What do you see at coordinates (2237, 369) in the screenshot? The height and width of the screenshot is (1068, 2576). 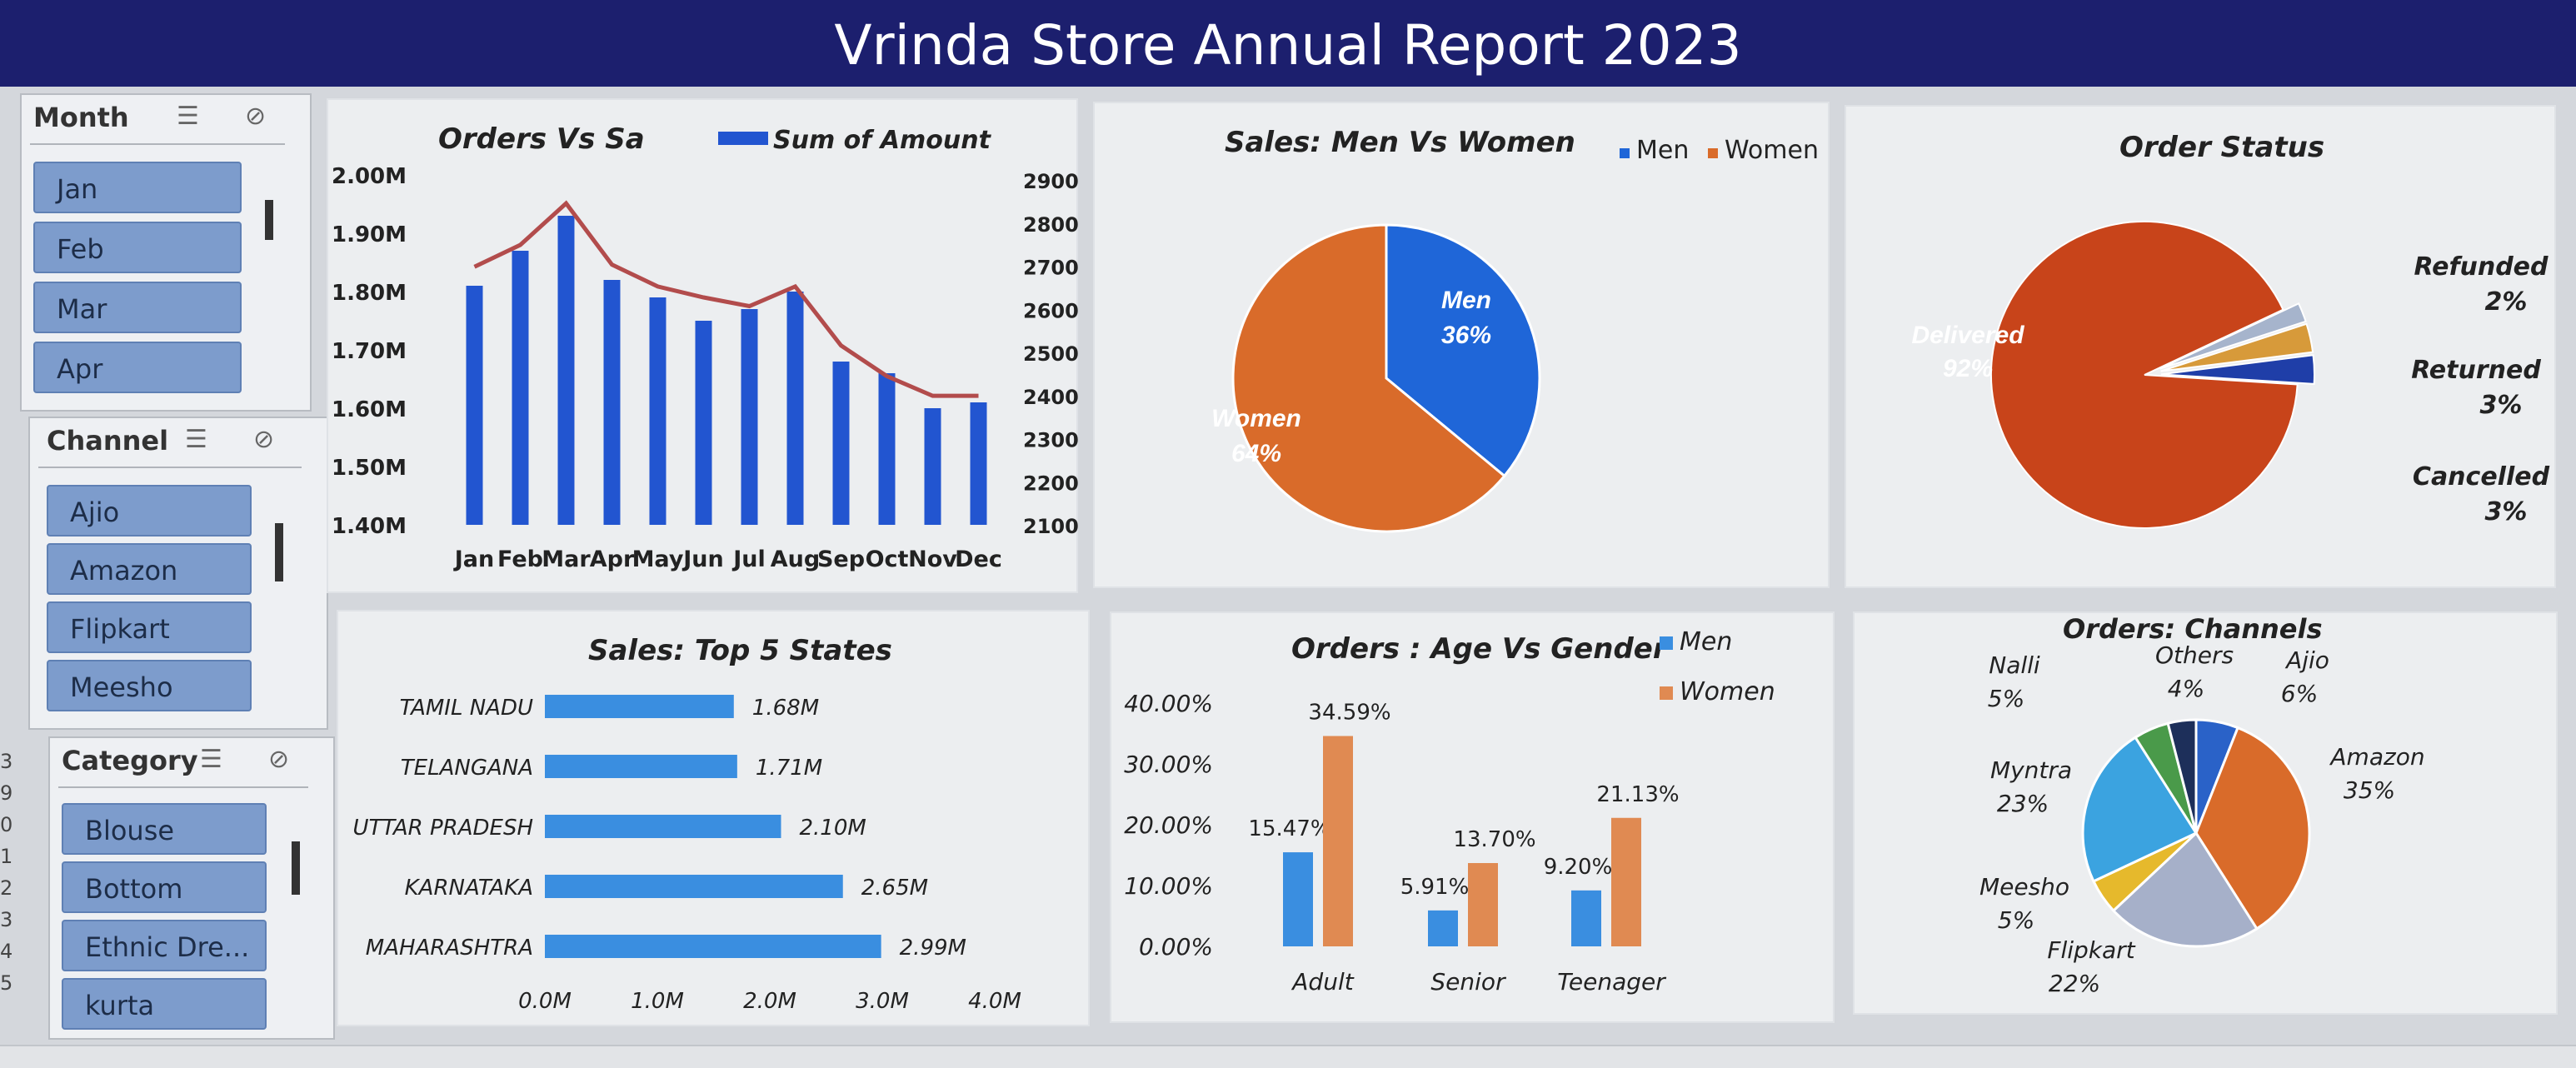 I see `slice-cancelled` at bounding box center [2237, 369].